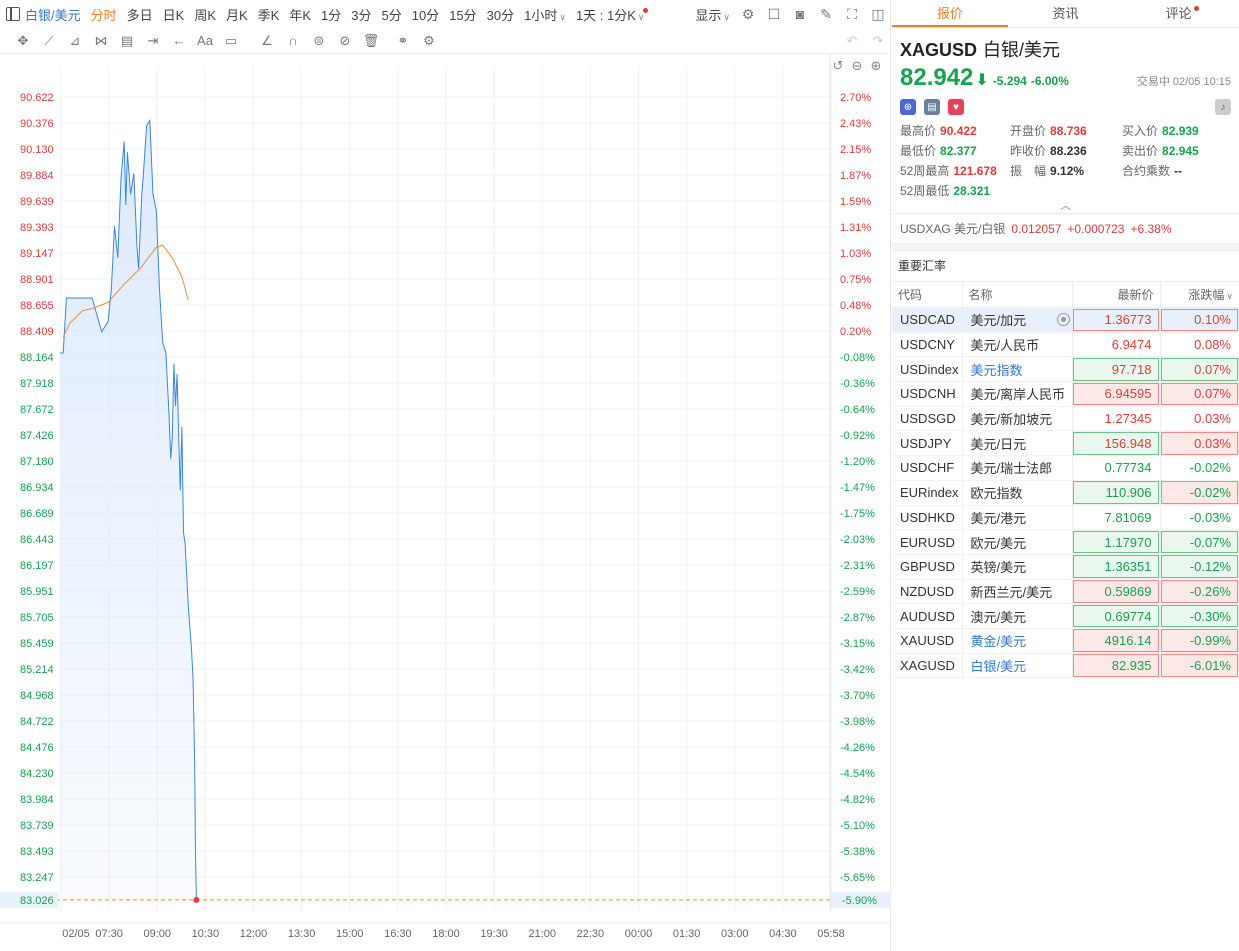  What do you see at coordinates (1065, 592) in the screenshot?
I see `fx-row: NZDUSD 新西兰元/美元 0.59869 -0.26%` at bounding box center [1065, 592].